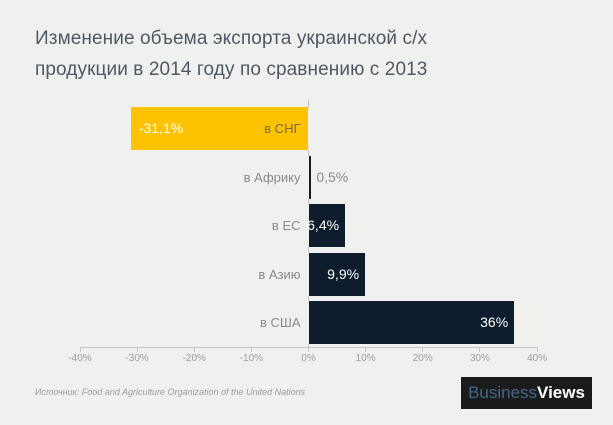 The image size is (613, 425). I want to click on businessviews-logo: Business Views, so click(526, 393).